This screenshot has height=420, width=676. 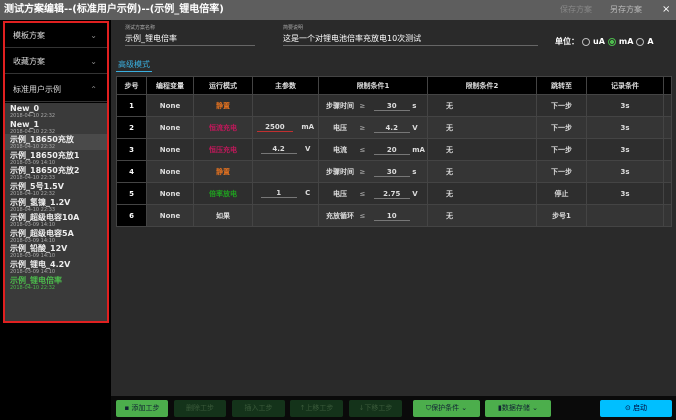 I want to click on unit-selector: 单位： uA mA A, so click(x=604, y=41).